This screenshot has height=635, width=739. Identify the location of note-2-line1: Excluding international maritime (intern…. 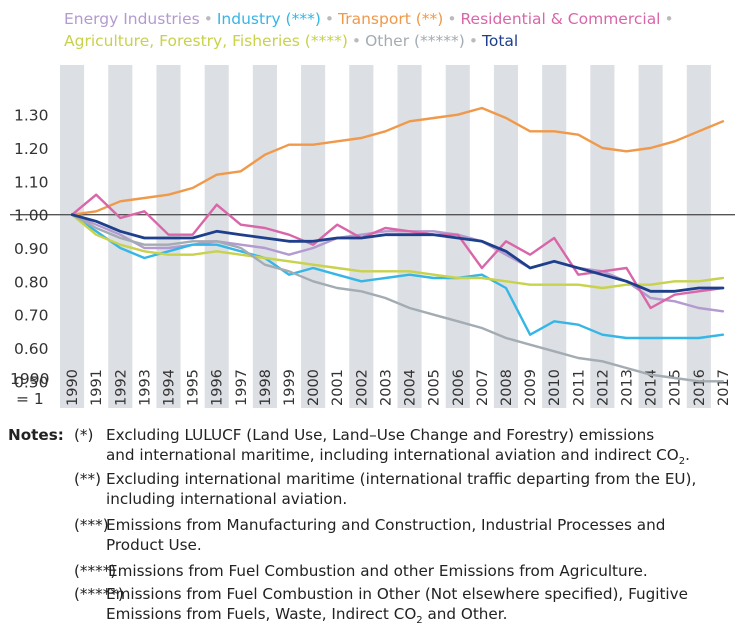
(401, 479).